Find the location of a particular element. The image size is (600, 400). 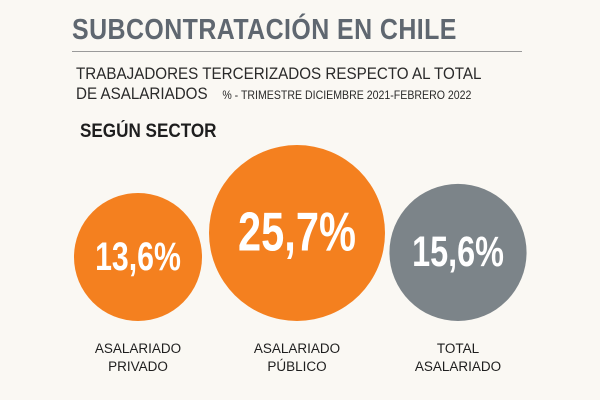

bubble-value-label-3: 15,6% is located at coordinates (458, 252).